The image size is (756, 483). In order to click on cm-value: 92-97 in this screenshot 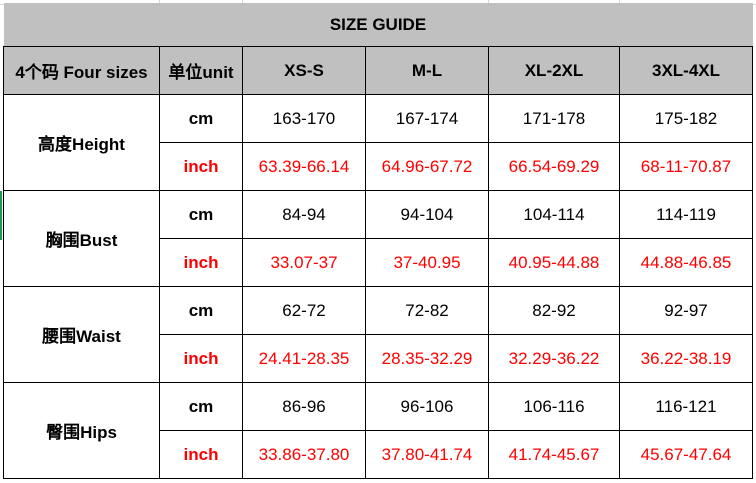, I will do `click(686, 310)`.